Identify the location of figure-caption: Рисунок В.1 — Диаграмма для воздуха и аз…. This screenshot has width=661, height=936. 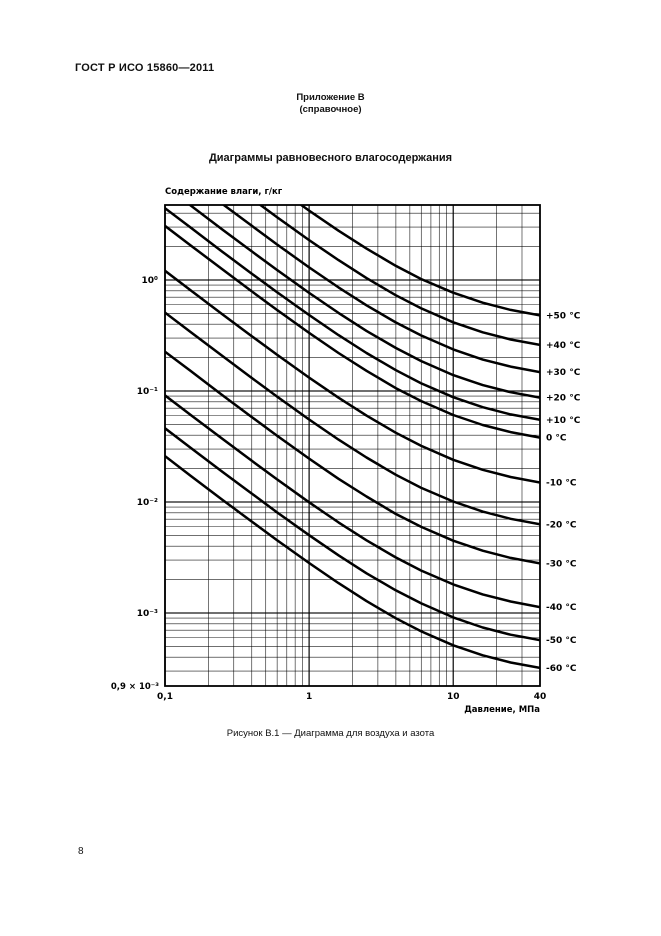
(330, 733).